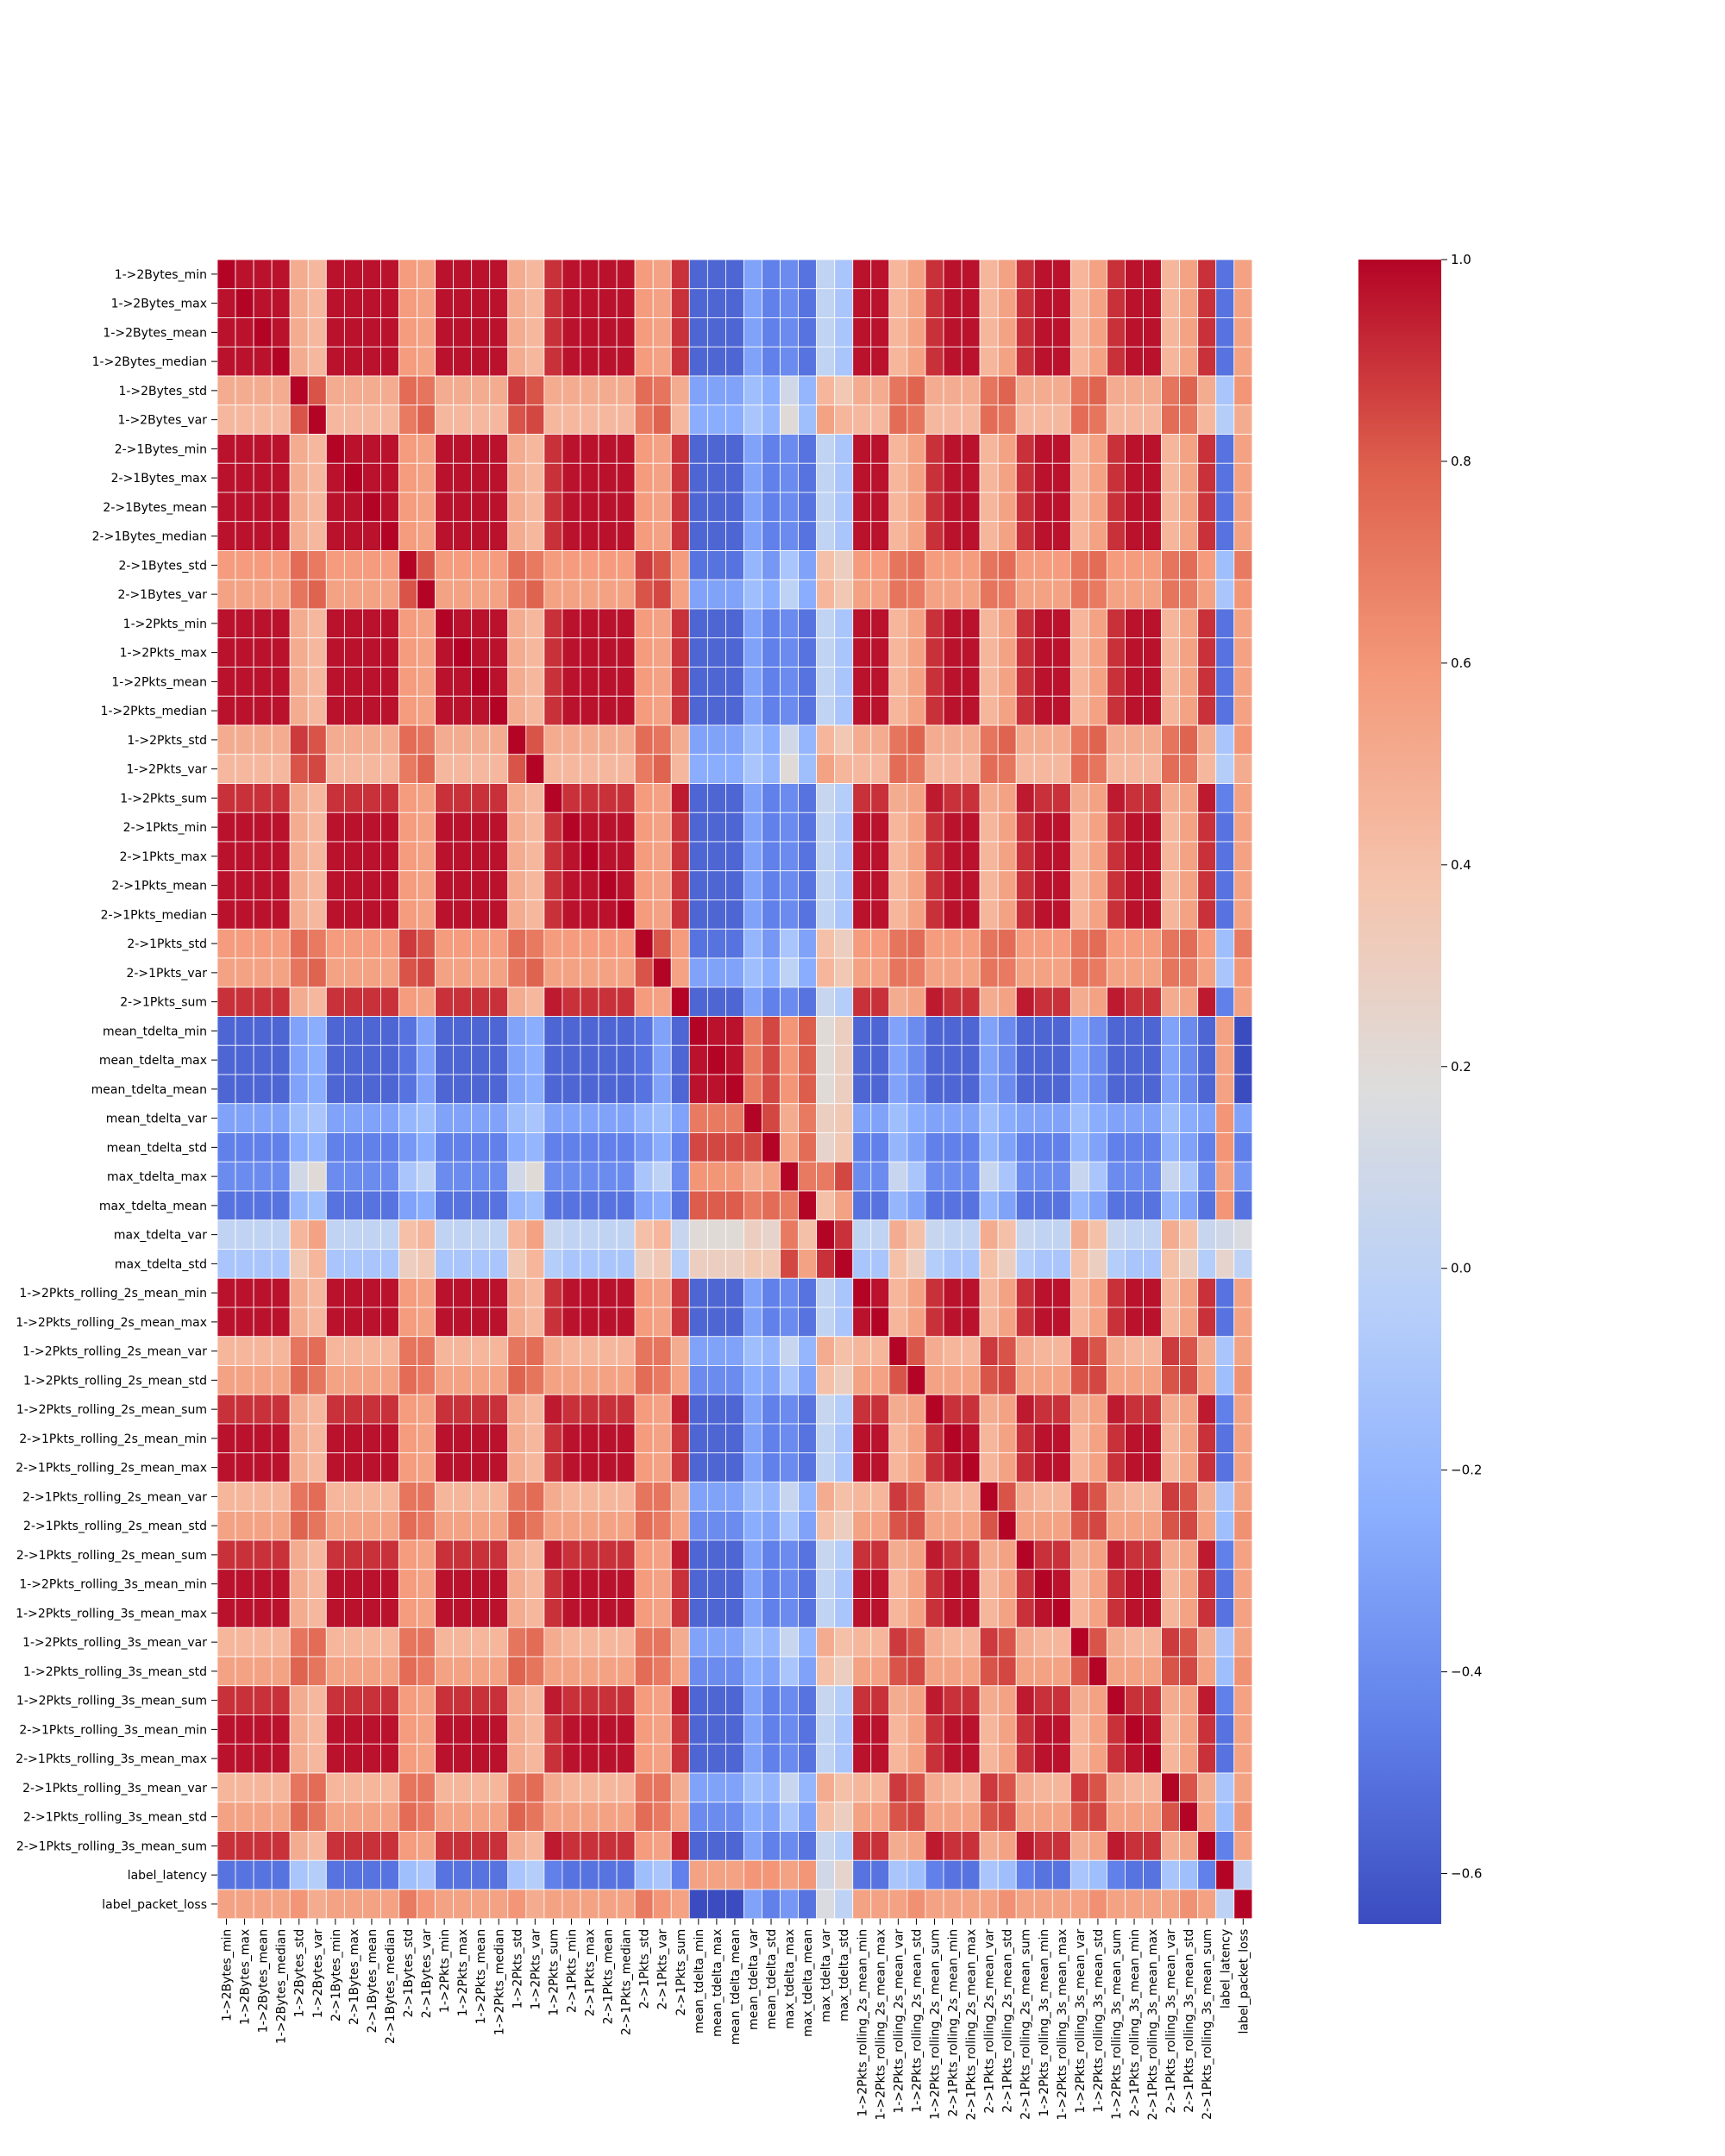 This screenshot has width=1725, height=2156. What do you see at coordinates (150, 537) in the screenshot?
I see `y-tick-label: 2->1Bytes_median` at bounding box center [150, 537].